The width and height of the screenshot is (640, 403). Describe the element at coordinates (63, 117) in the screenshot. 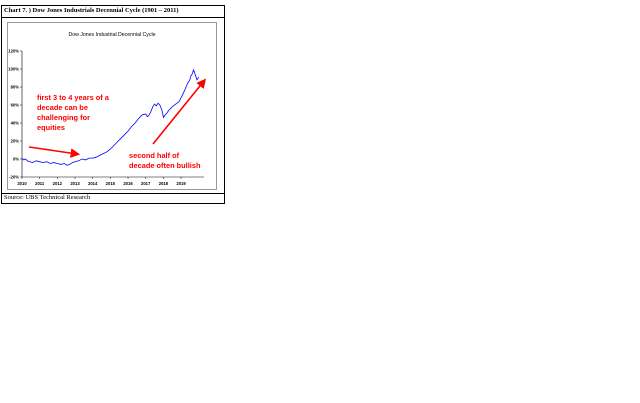

I see `annotation-line: challenging for` at that location.